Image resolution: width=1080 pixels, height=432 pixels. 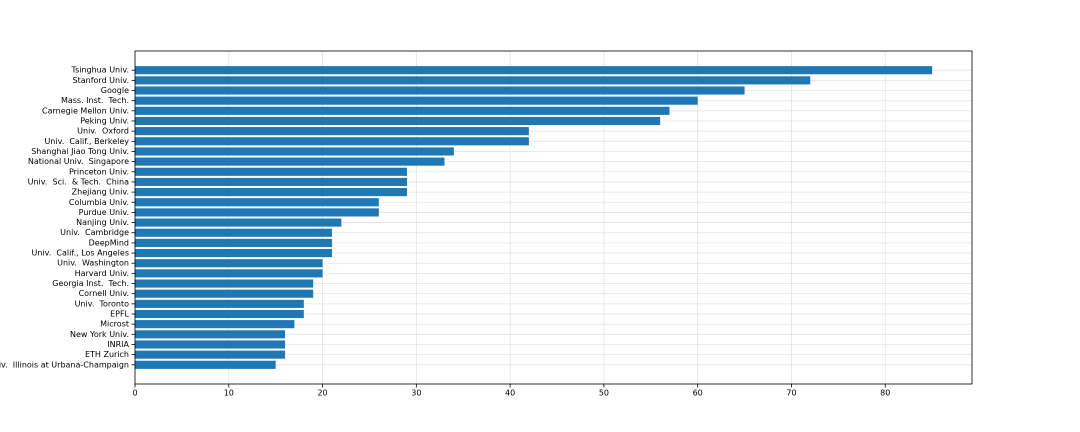 I want to click on y-tick-label: Shanghai Jiao Tong Univ., so click(x=80, y=151).